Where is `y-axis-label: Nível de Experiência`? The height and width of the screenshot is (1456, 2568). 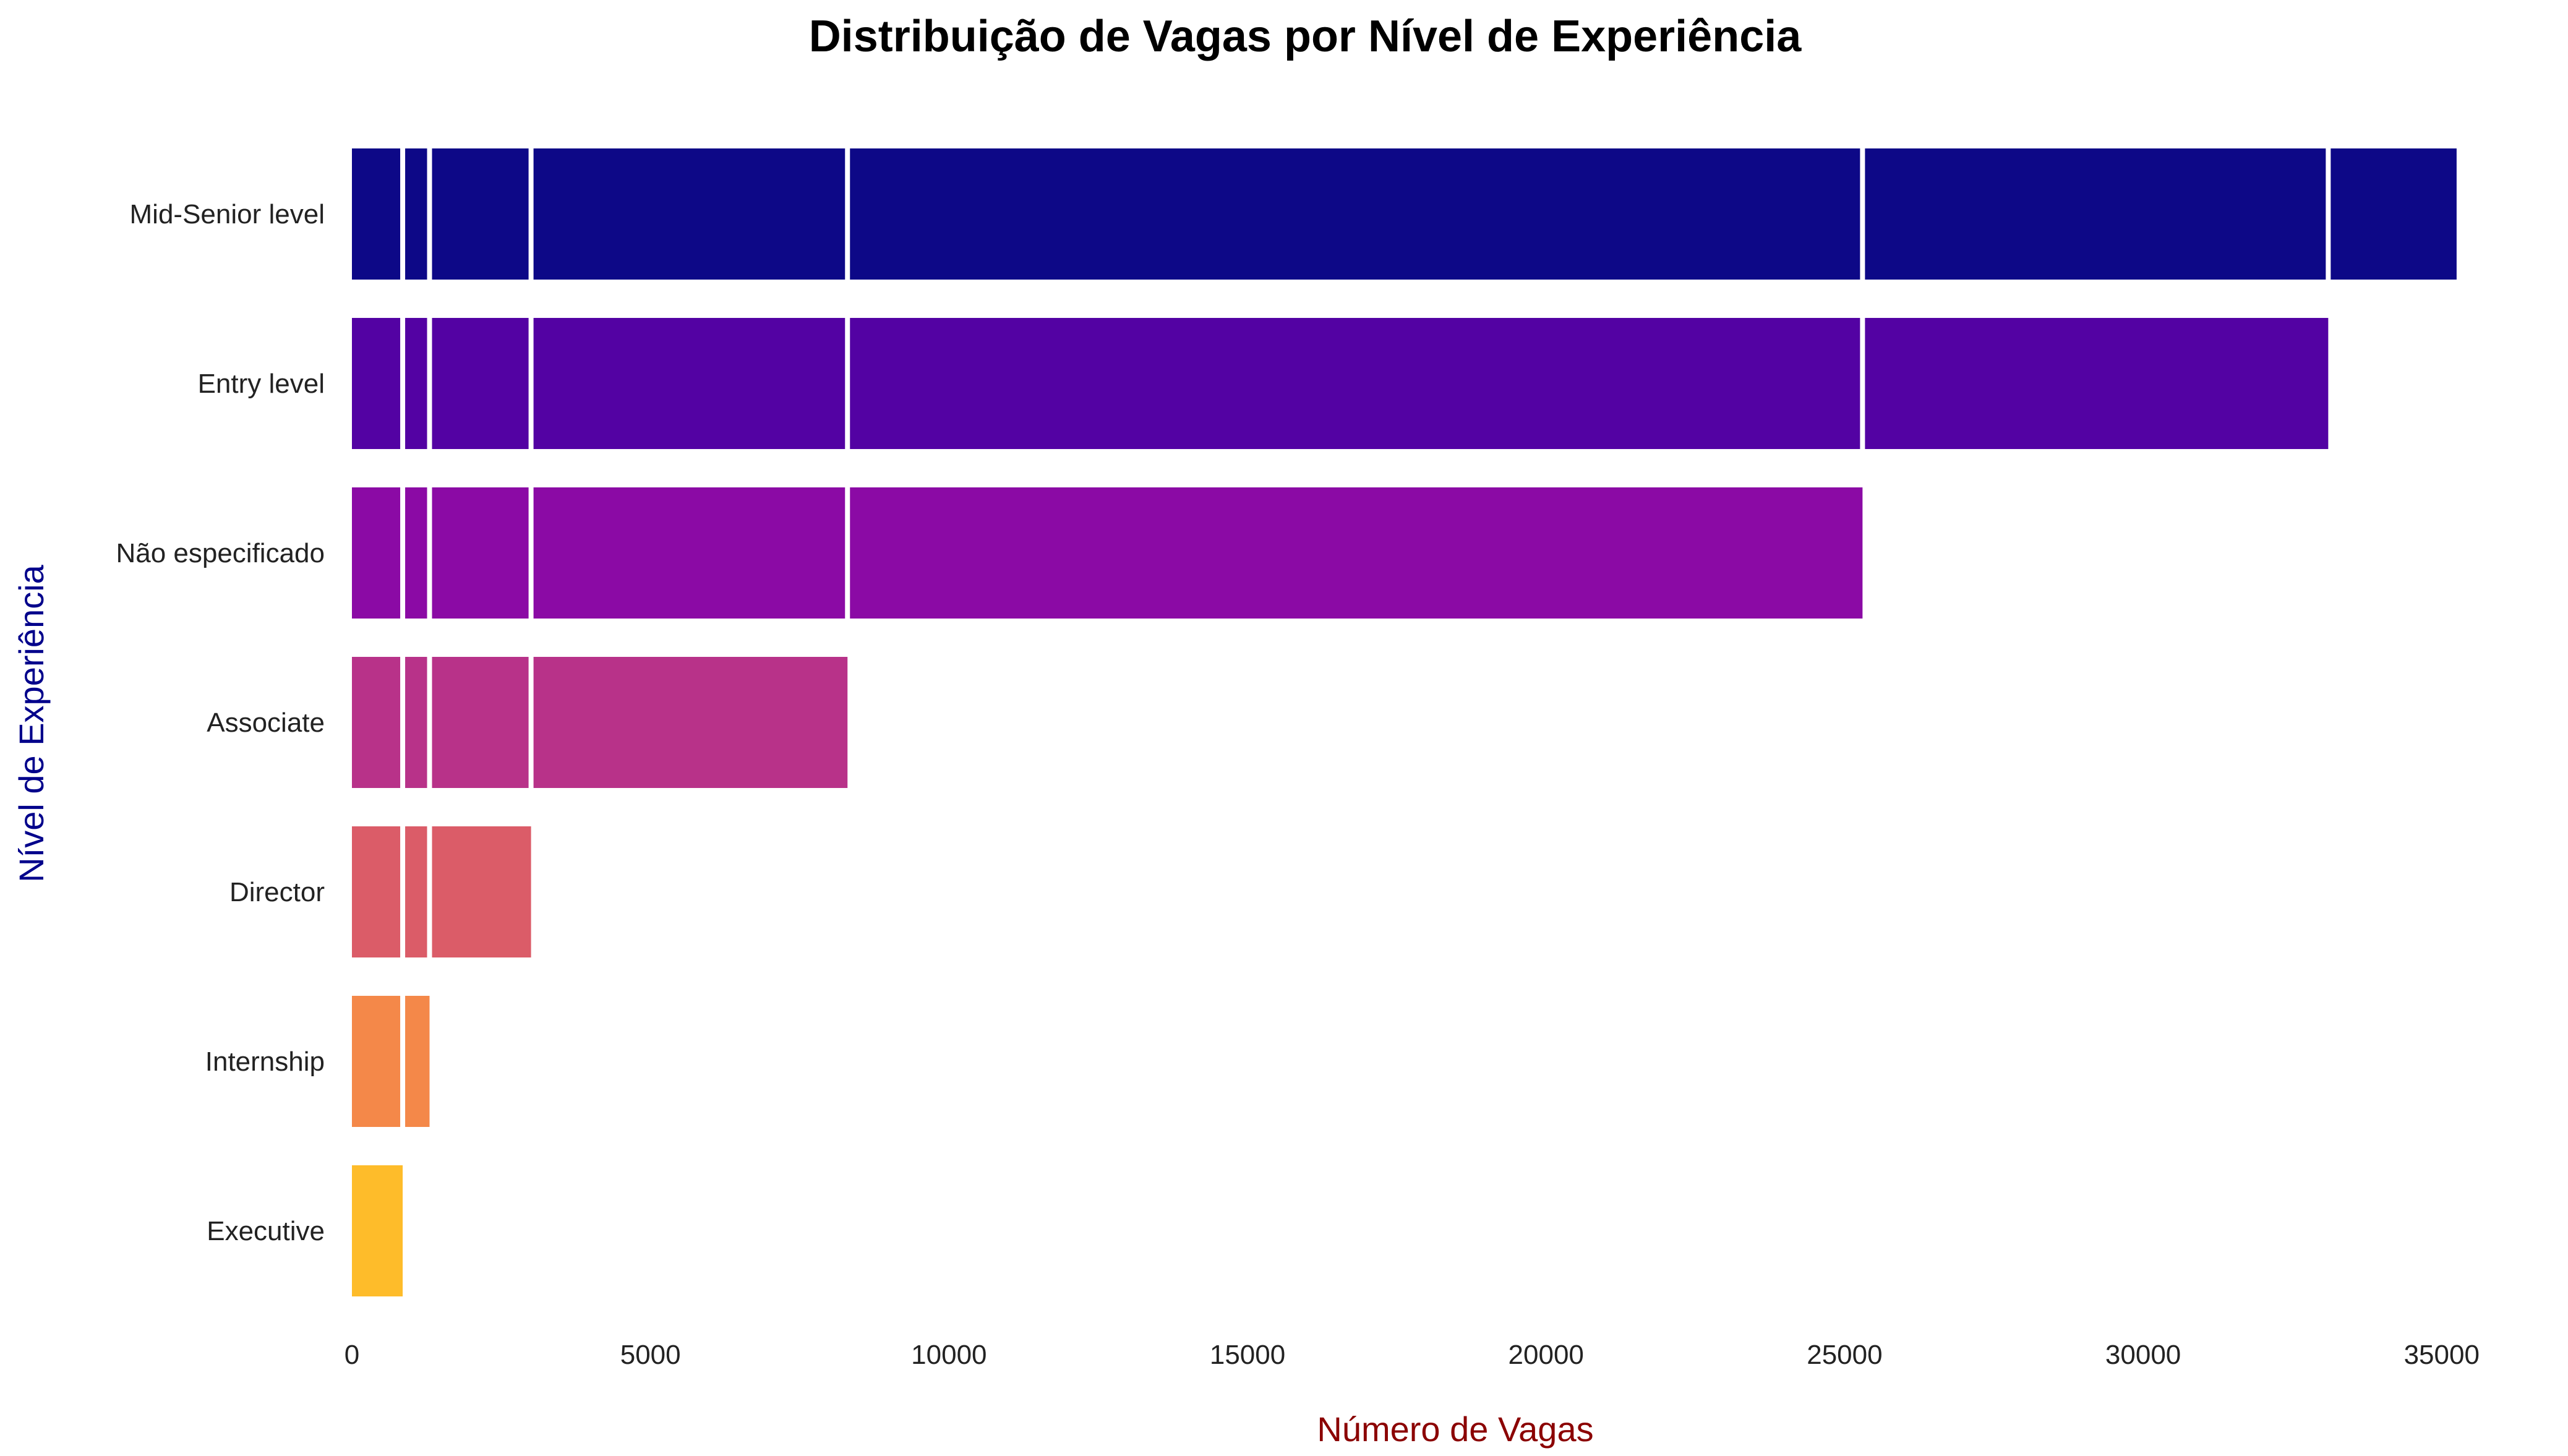 y-axis-label: Nível de Experiência is located at coordinates (31, 723).